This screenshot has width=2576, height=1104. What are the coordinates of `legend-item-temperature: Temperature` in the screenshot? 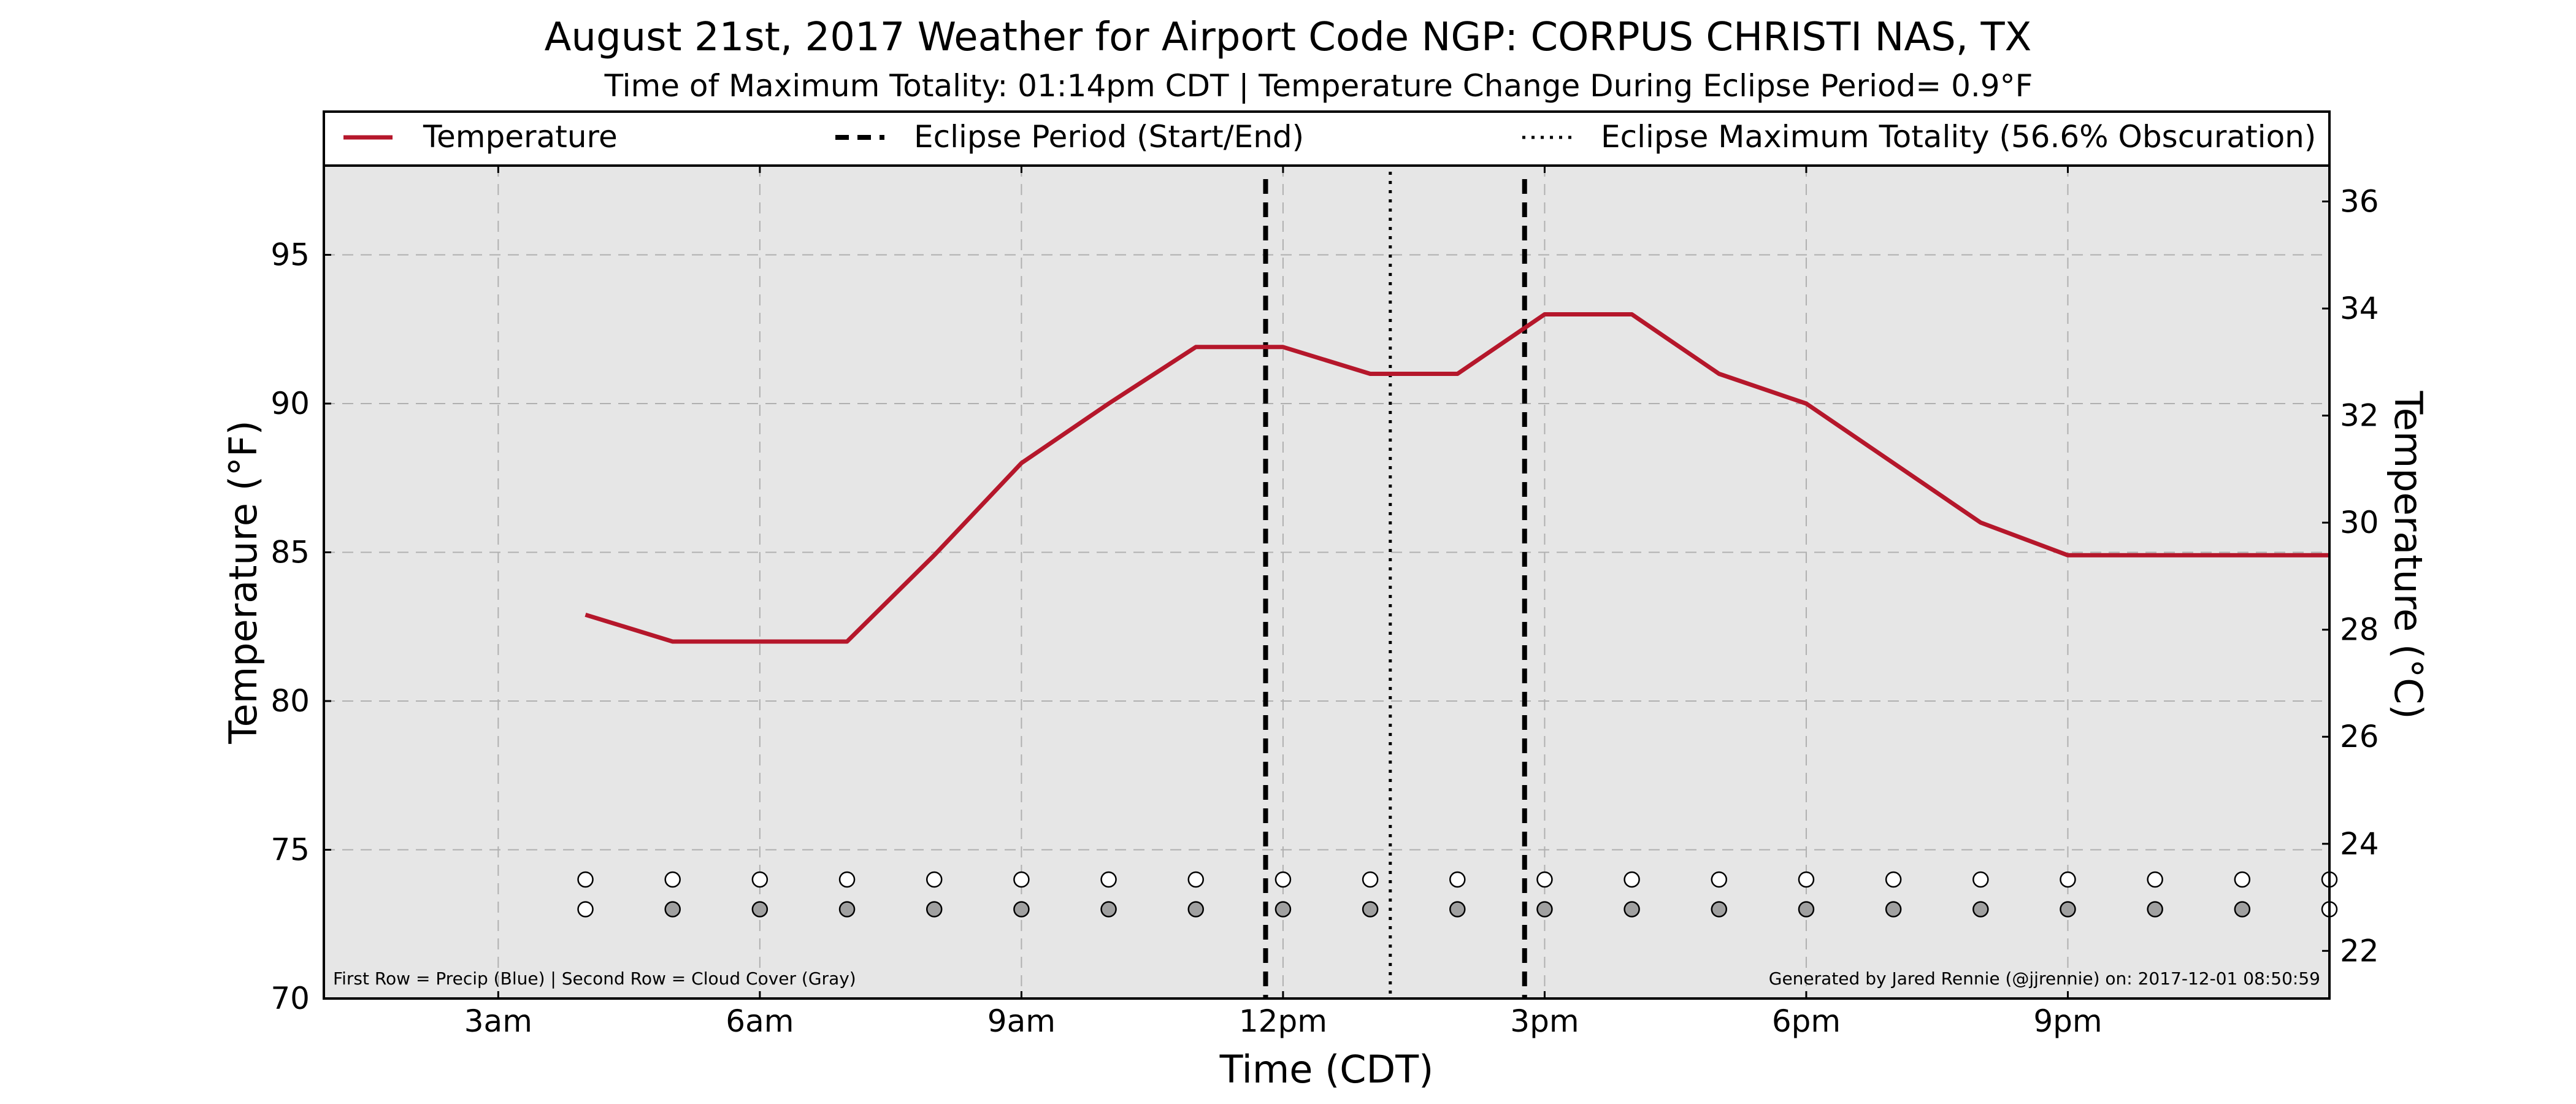 It's located at (480, 137).